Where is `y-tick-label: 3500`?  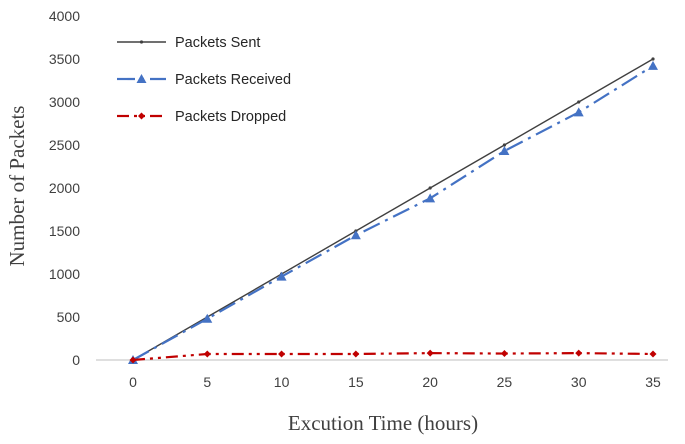
y-tick-label: 3500 is located at coordinates (64, 59).